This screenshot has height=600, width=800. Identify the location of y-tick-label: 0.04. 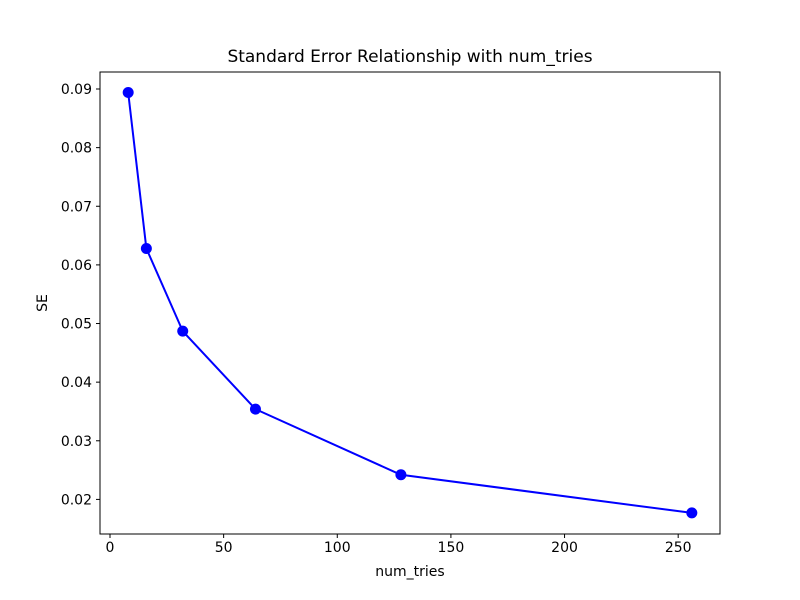
(76, 383).